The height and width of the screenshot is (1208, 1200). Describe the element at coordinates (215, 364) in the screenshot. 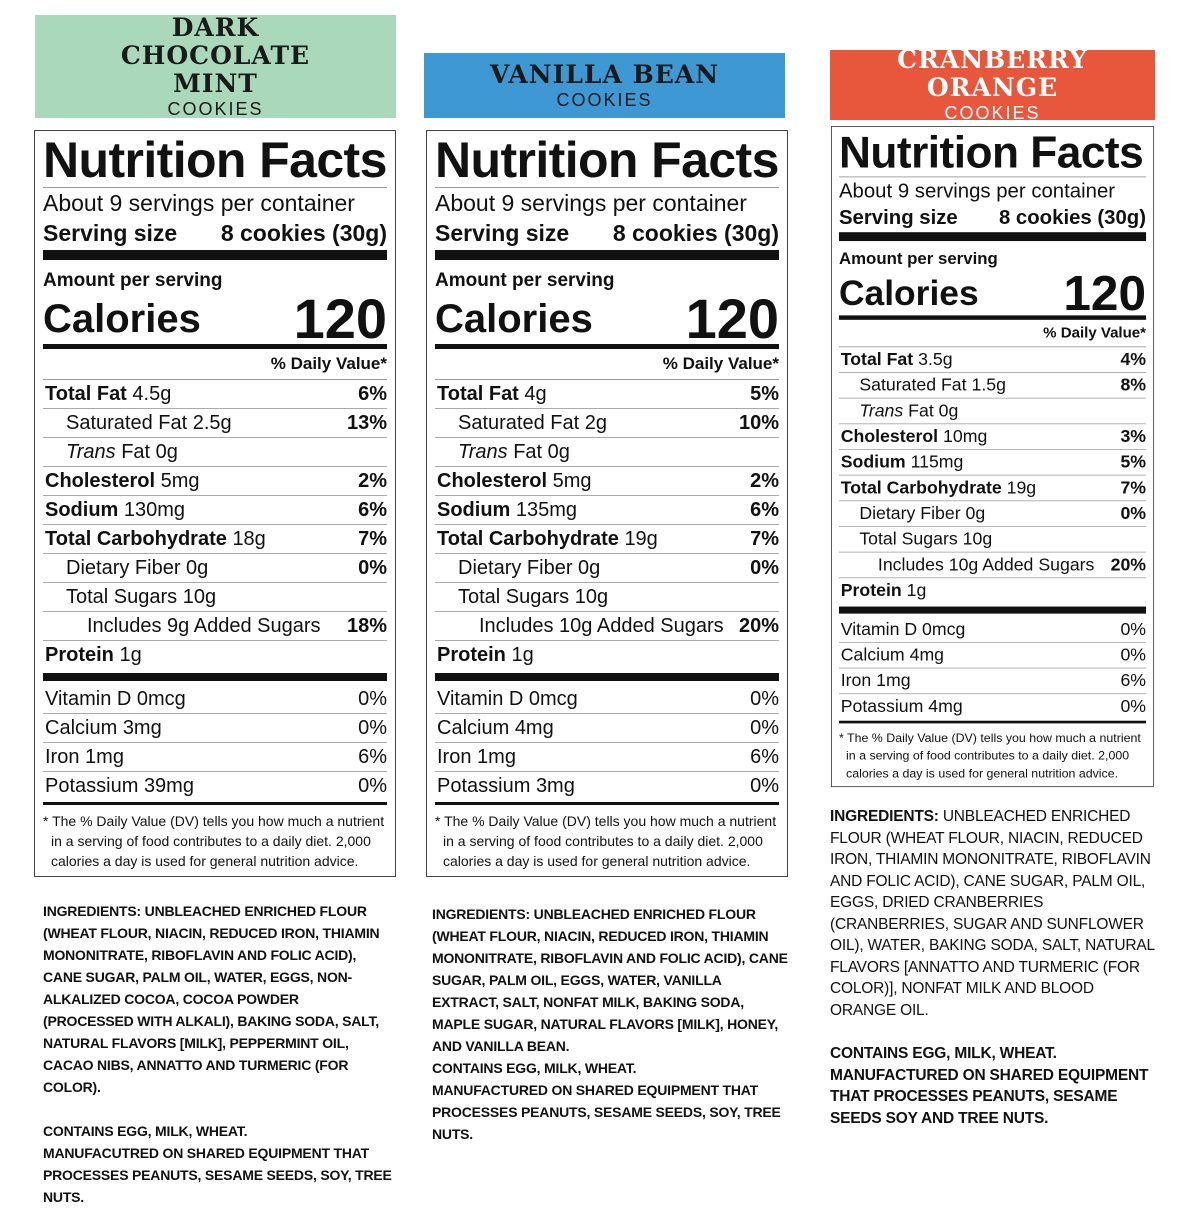

I see `dv-header: % Daily Value*` at that location.